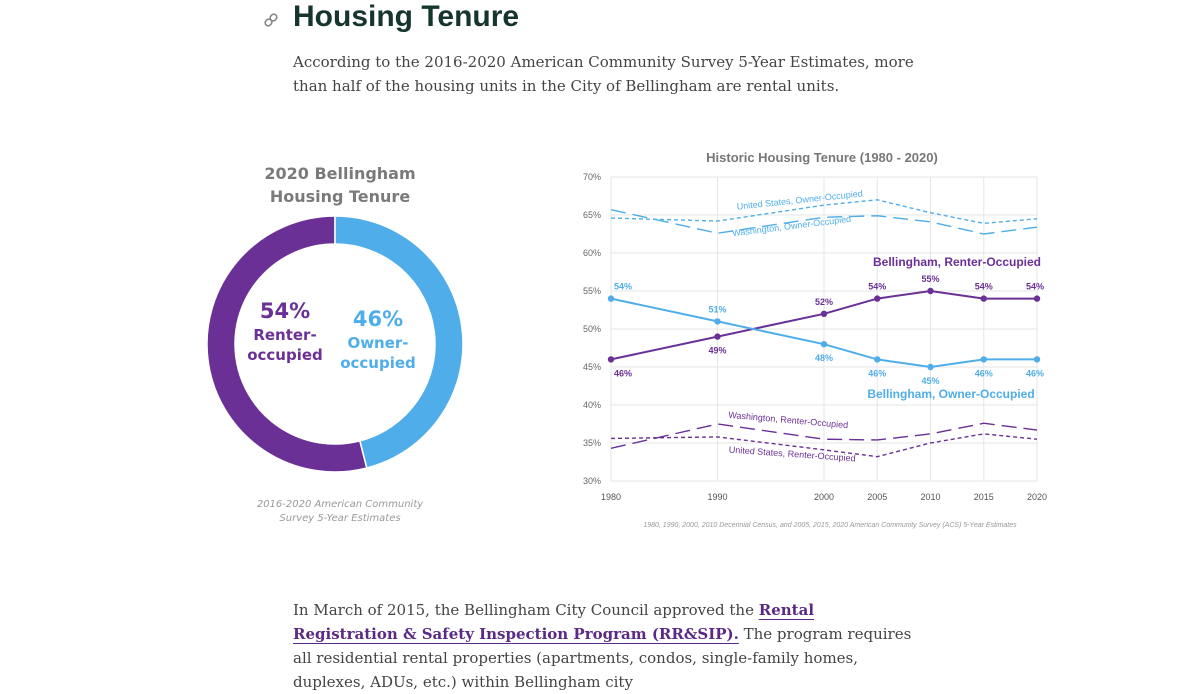 The width and height of the screenshot is (1200, 694). What do you see at coordinates (285, 311) in the screenshot?
I see `slice-value-label: 54%` at bounding box center [285, 311].